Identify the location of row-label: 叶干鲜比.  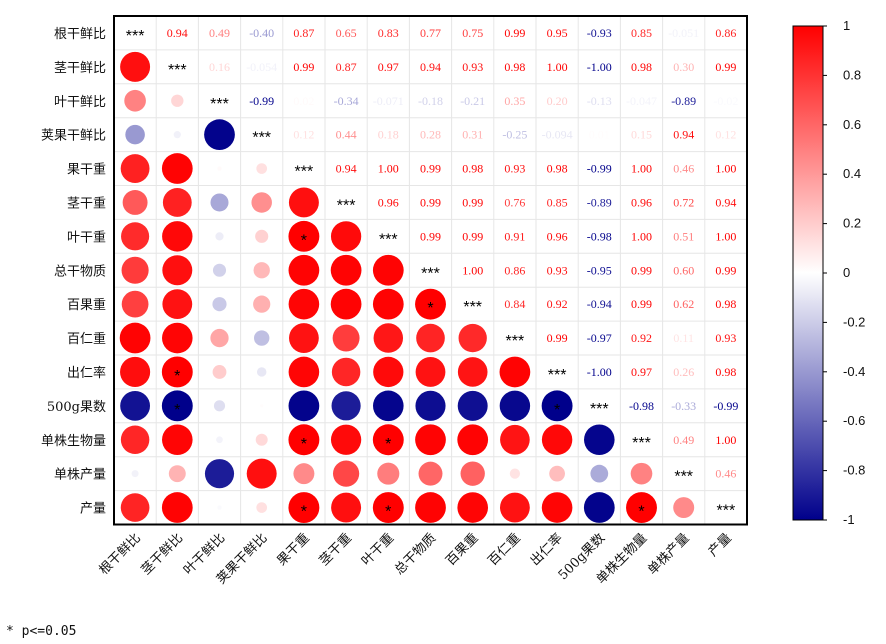
(80, 102).